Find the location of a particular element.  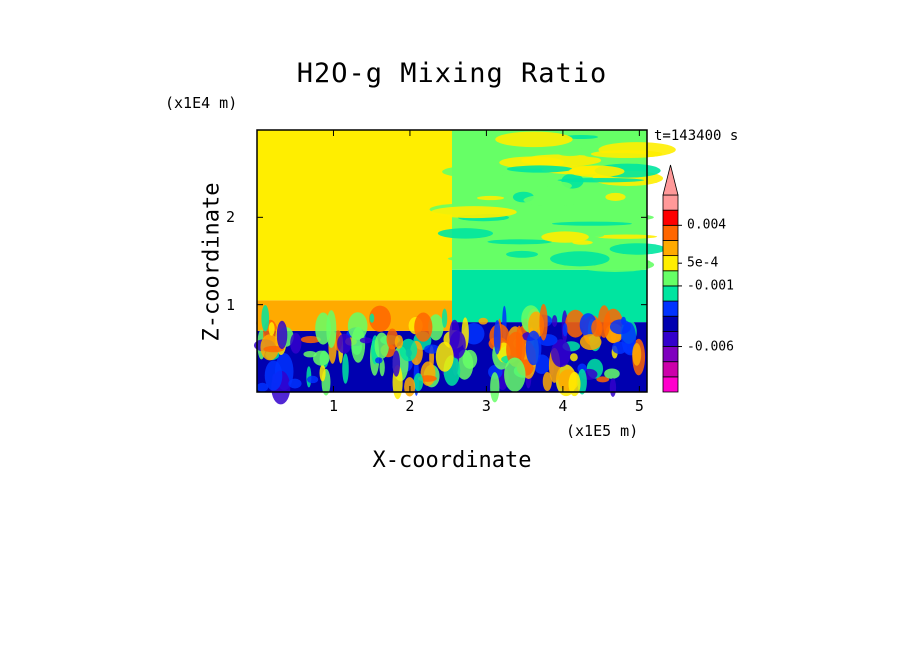

colorbar is located at coordinates (672, 278).